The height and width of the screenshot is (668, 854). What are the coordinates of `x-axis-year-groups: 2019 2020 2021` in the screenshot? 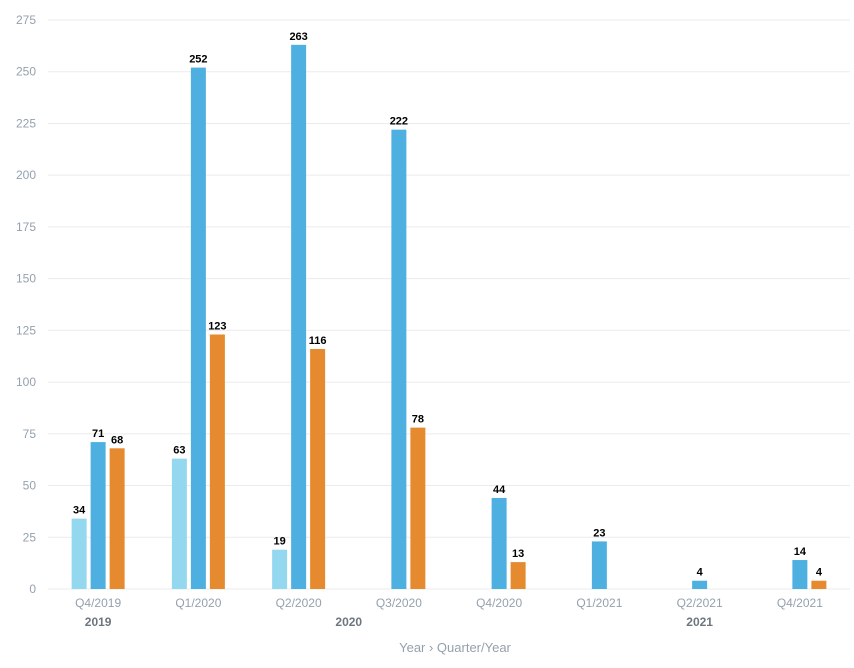 It's located at (399, 622).